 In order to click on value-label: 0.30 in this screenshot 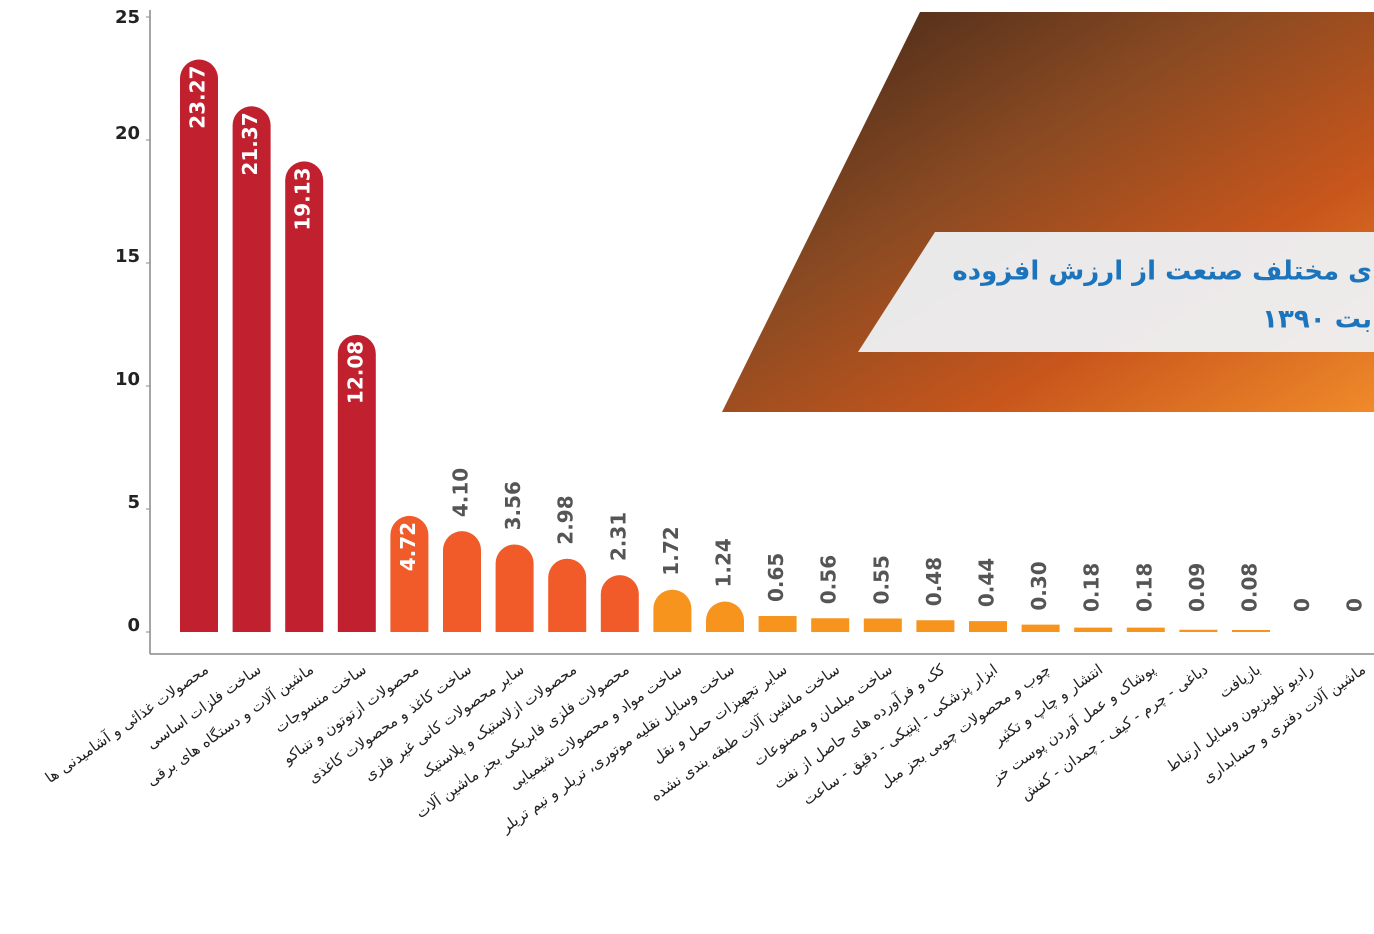, I will do `click(1039, 585)`.